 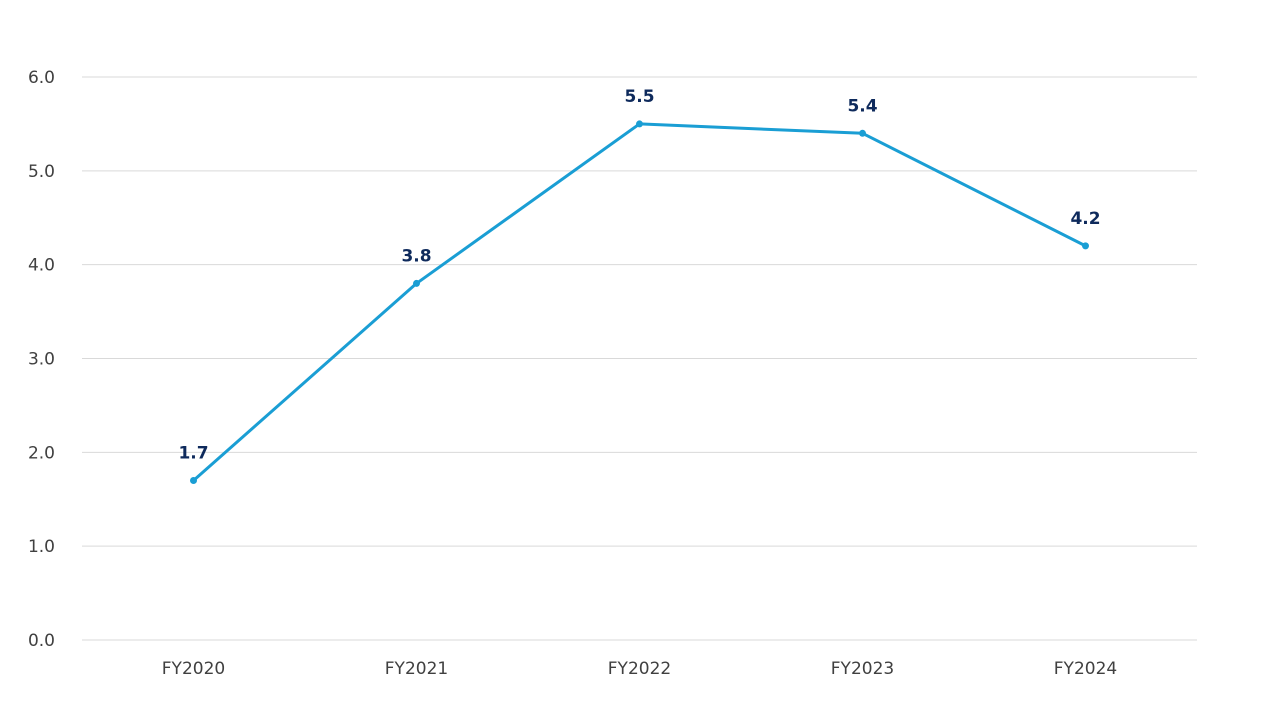 I want to click on y-tick-label: 5.0, so click(x=41, y=172).